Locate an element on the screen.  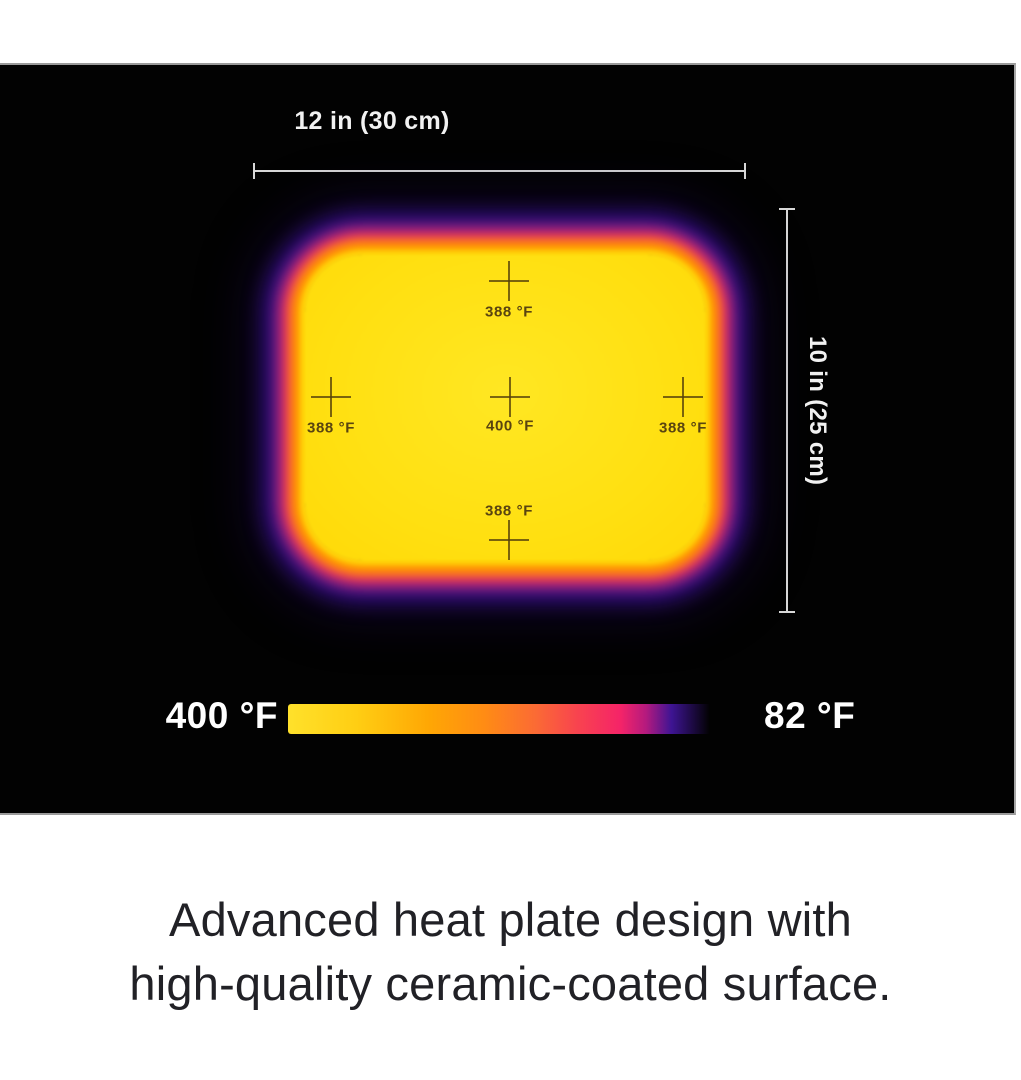
heat-plate-thermal-glow is located at coordinates (505, 407).